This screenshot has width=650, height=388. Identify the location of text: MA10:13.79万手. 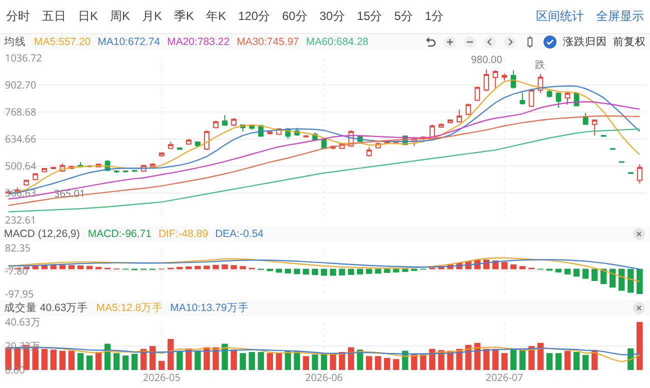
(209, 308).